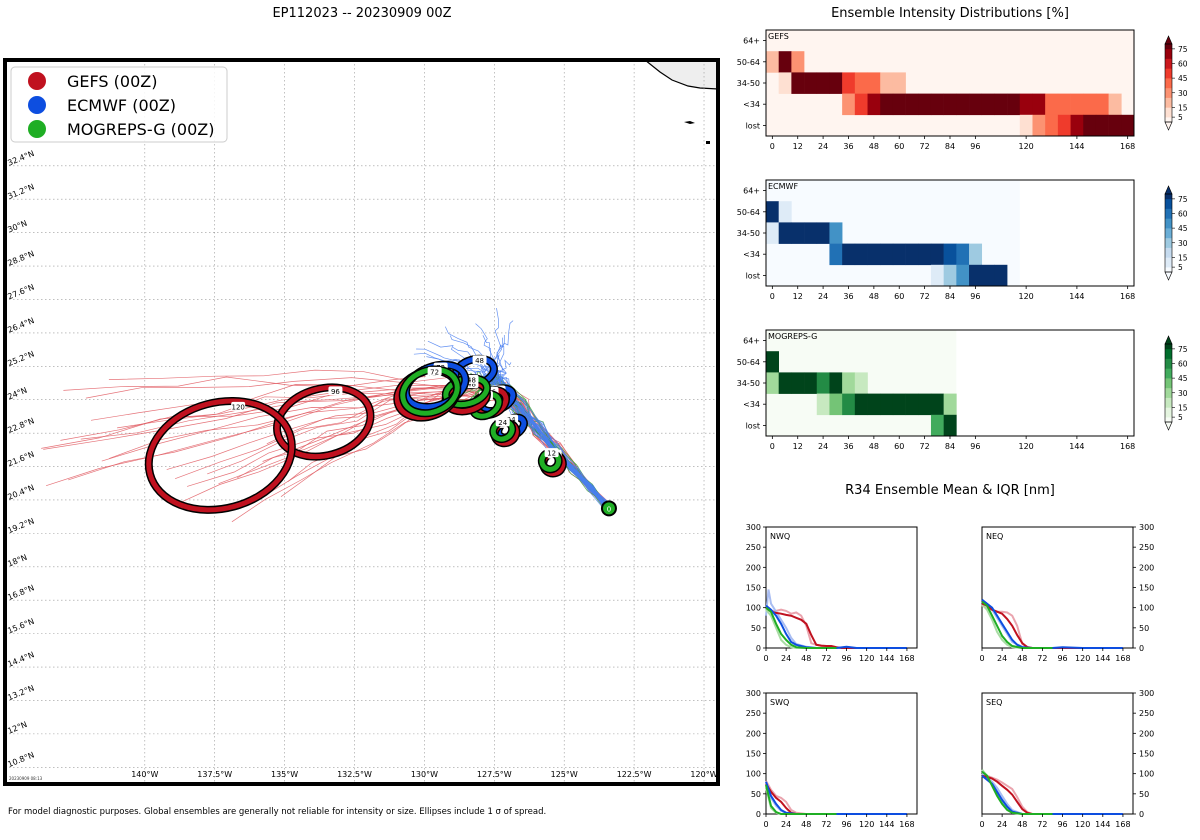  I want to click on r34-x-tick-label: 168, so click(906, 824).